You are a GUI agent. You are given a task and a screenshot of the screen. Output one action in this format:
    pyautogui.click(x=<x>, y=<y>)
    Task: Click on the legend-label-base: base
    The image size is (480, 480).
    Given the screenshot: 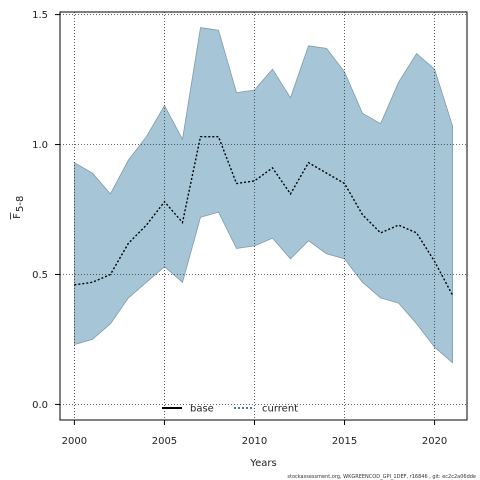 What is the action you would take?
    pyautogui.click(x=202, y=409)
    